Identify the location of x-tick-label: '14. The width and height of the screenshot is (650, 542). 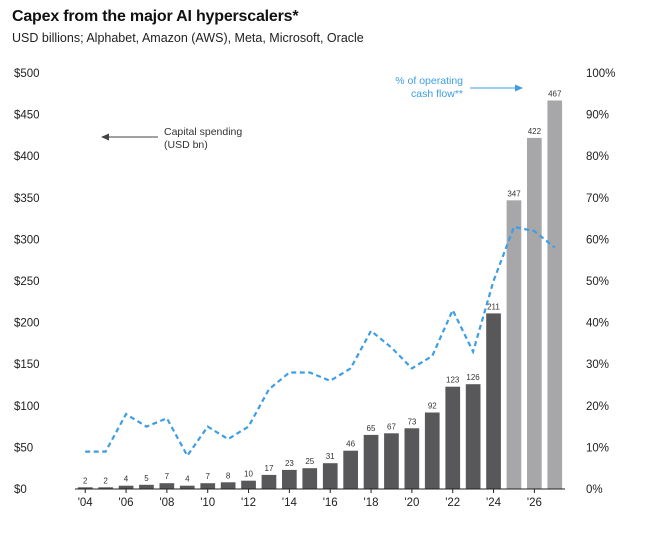
(290, 503).